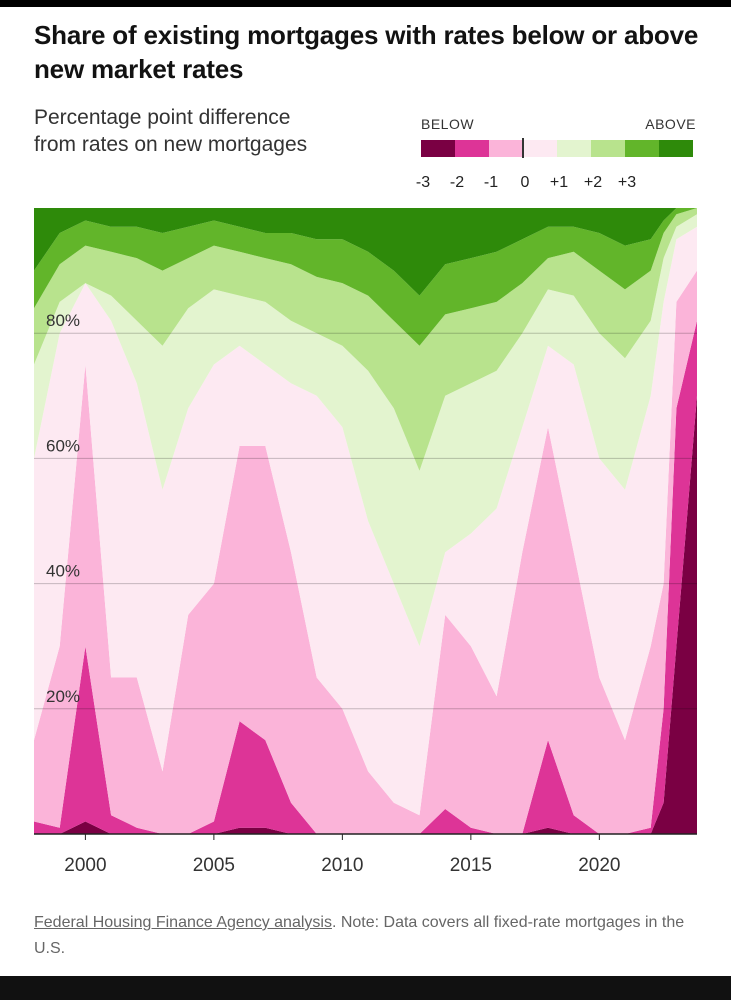 The height and width of the screenshot is (1000, 731). I want to click on legend-tick-label: -3, so click(423, 182).